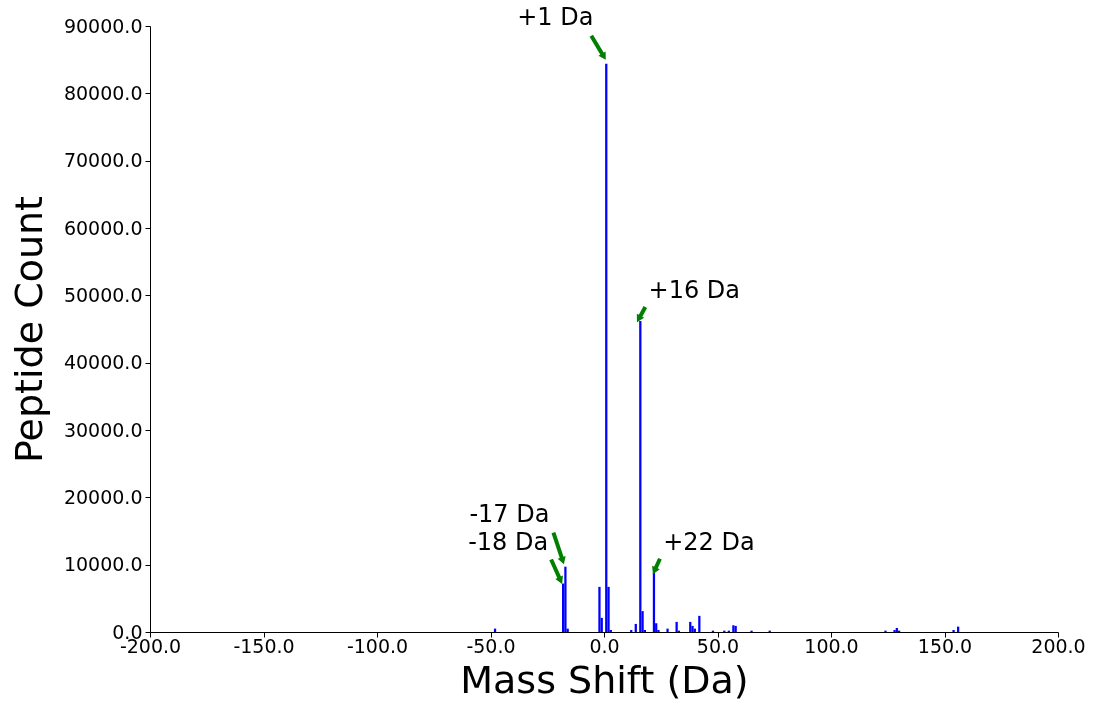  Describe the element at coordinates (709, 541) in the screenshot. I see `annotation: +22 Da` at that location.